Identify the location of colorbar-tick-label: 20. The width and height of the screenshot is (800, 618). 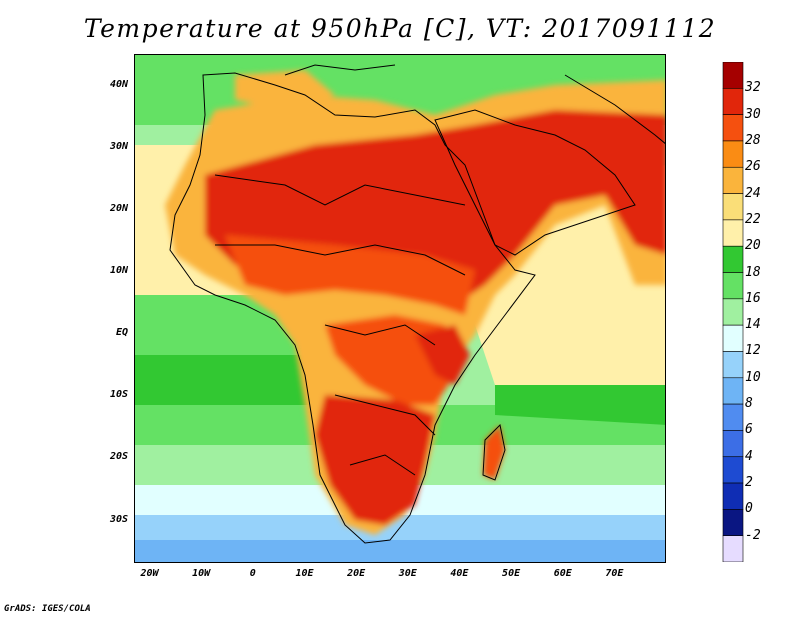
(753, 246).